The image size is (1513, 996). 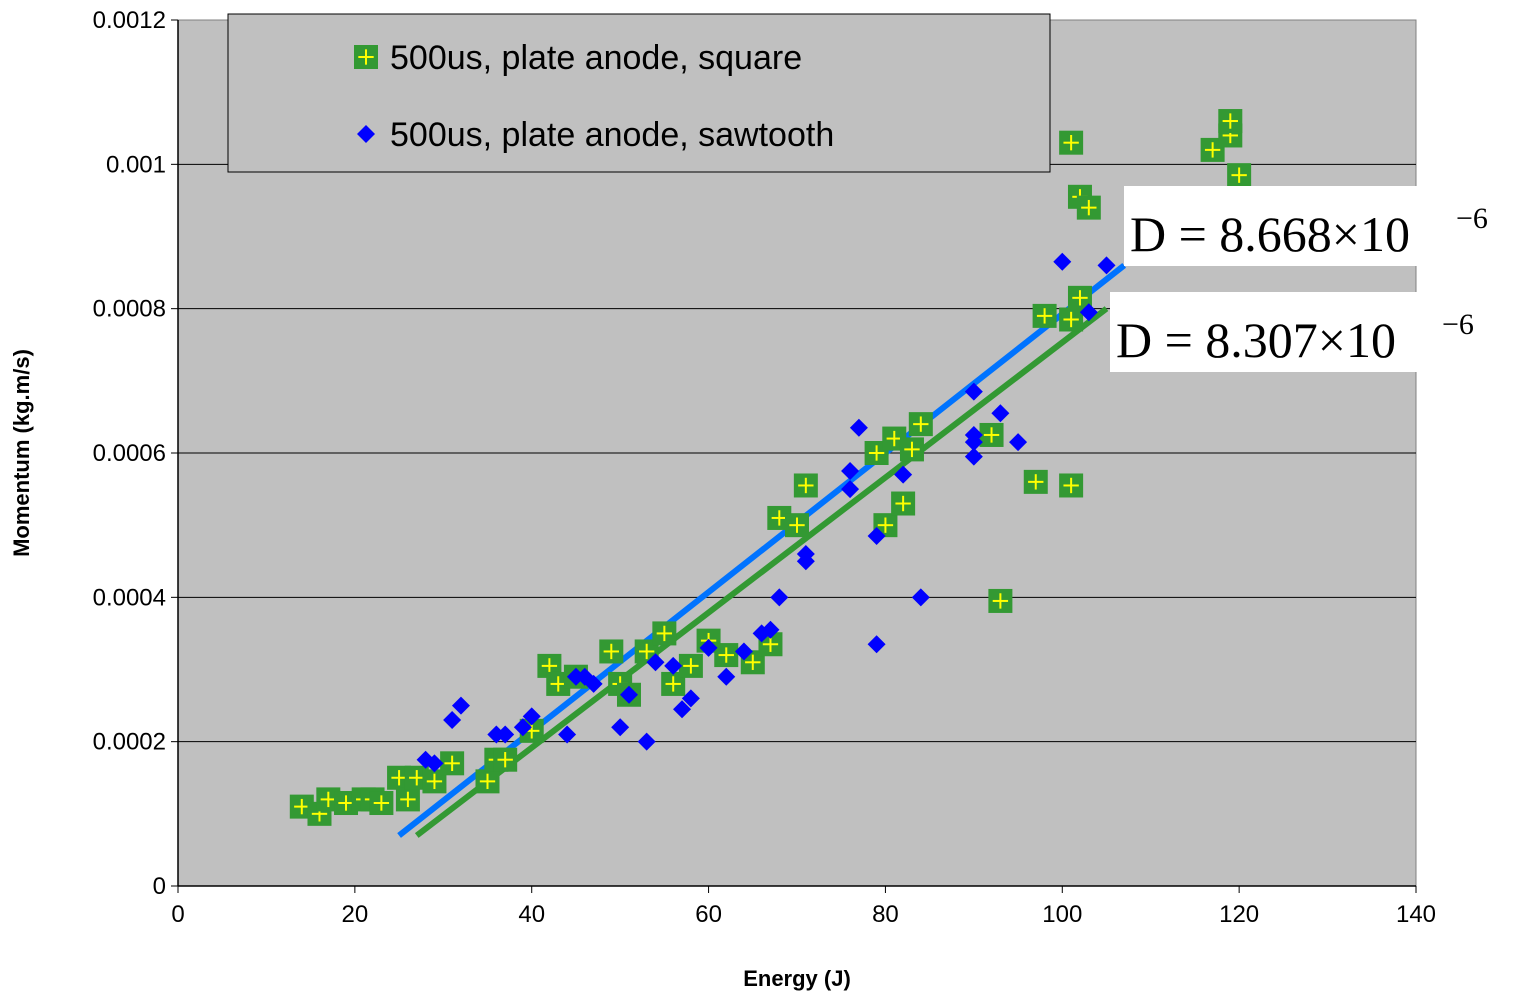 What do you see at coordinates (129, 742) in the screenshot?
I see `y-tick-label: 0.0002` at bounding box center [129, 742].